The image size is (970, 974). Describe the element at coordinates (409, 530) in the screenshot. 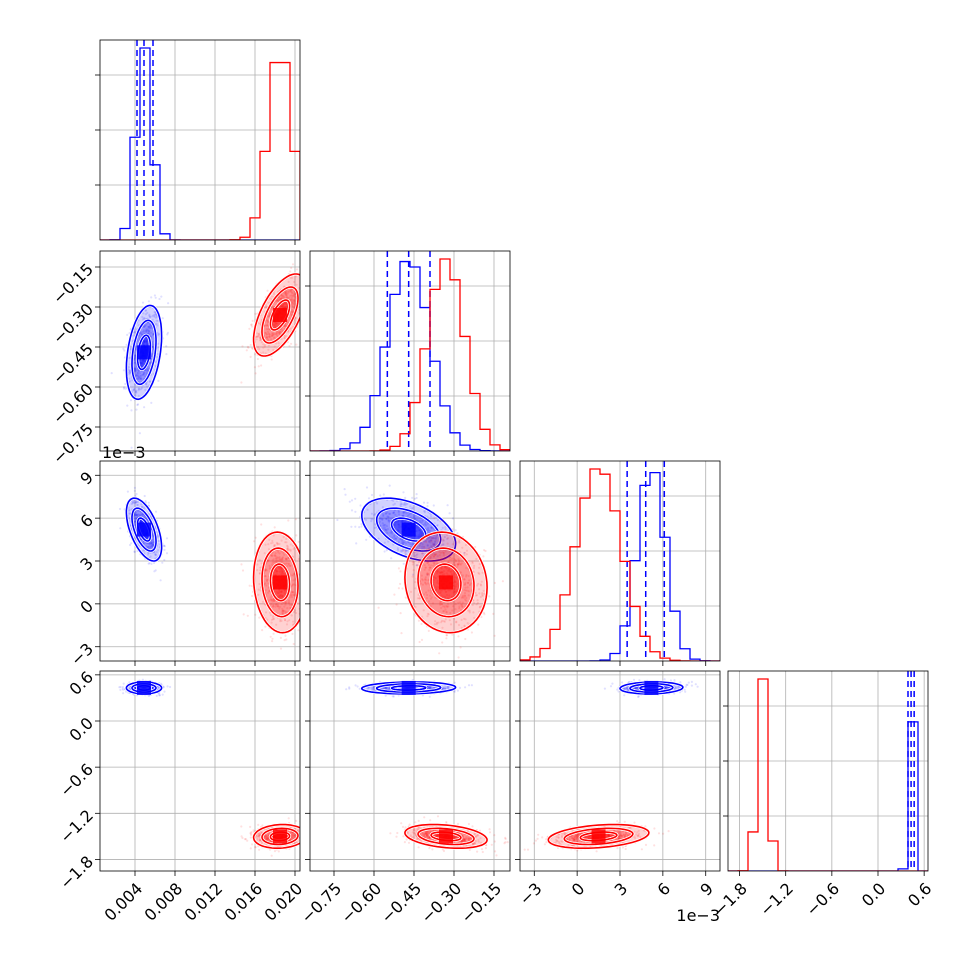

I see `density-peak` at that location.